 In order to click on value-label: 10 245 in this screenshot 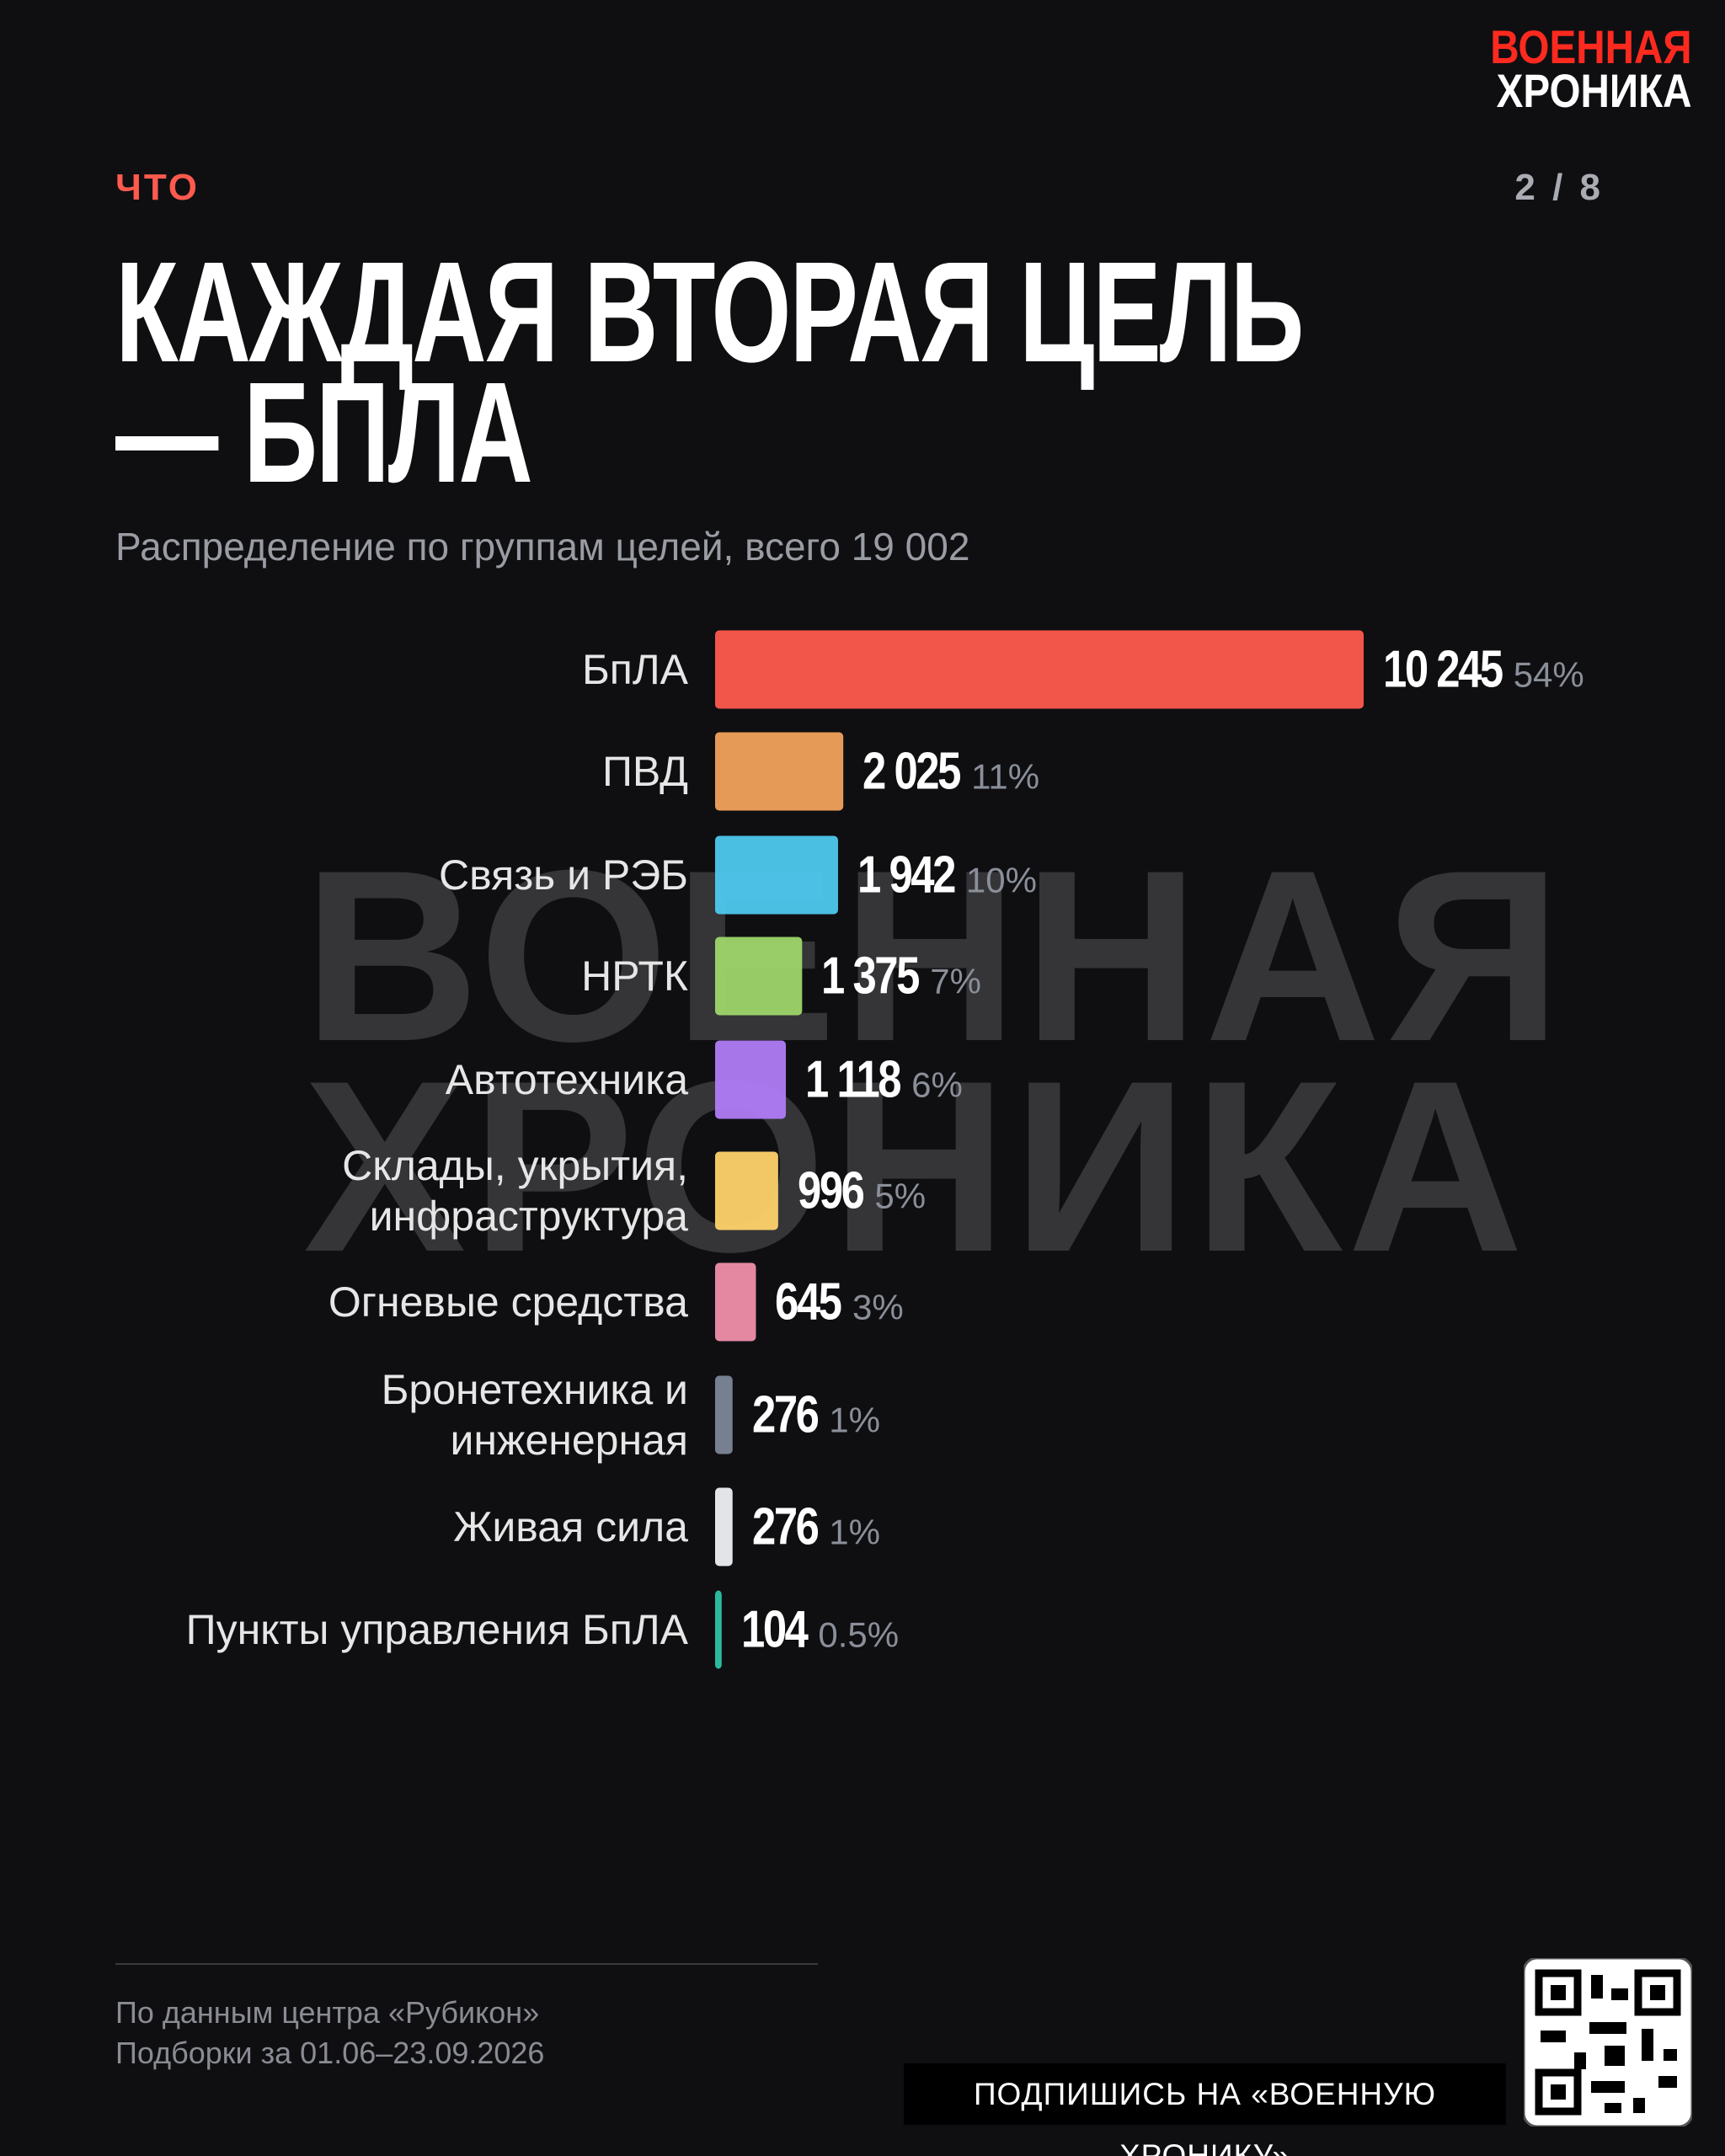, I will do `click(1443, 669)`.